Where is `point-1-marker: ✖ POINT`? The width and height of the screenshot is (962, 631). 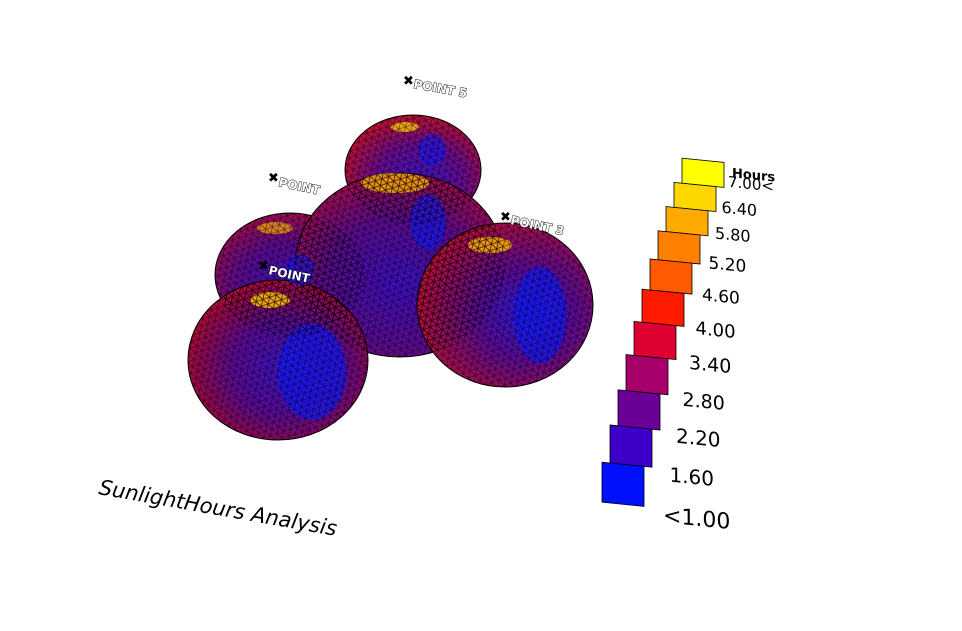
point-1-marker: ✖ POINT is located at coordinates (295, 184).